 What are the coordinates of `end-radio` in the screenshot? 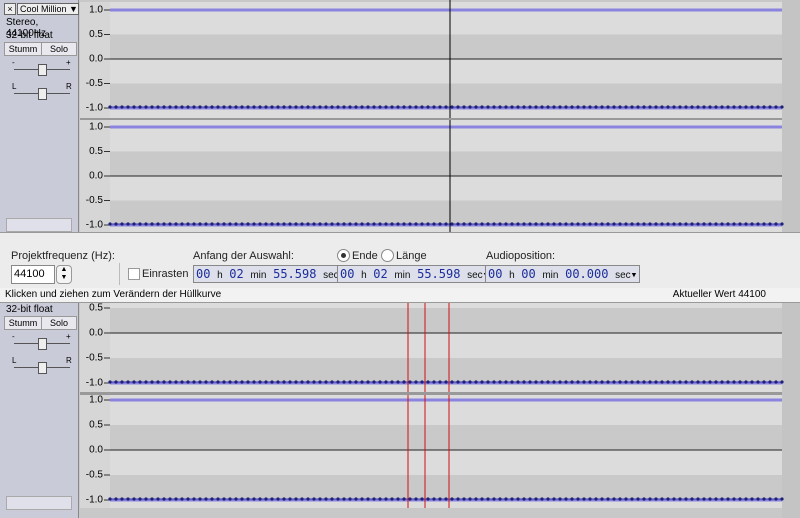 It's located at (343, 255).